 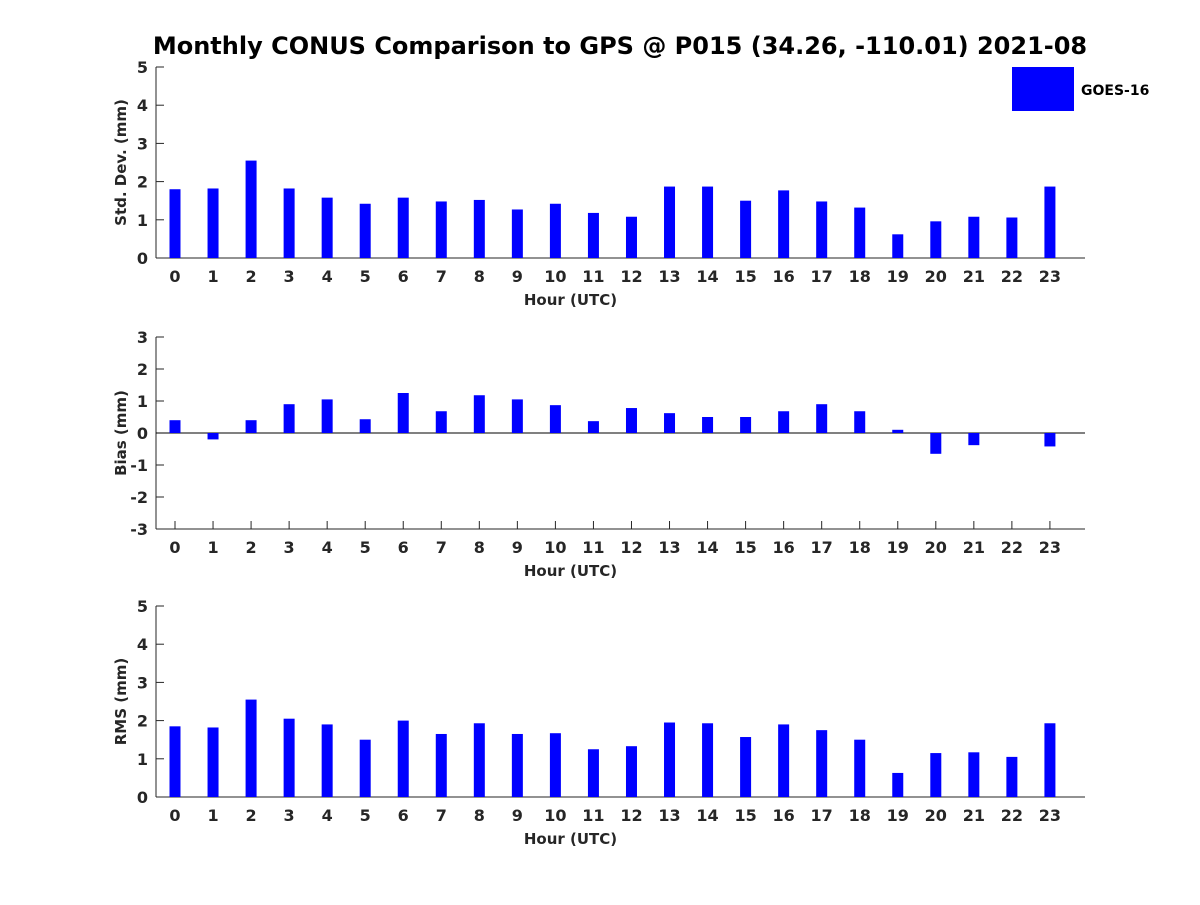 I want to click on x-tick-label: 6, so click(x=403, y=815).